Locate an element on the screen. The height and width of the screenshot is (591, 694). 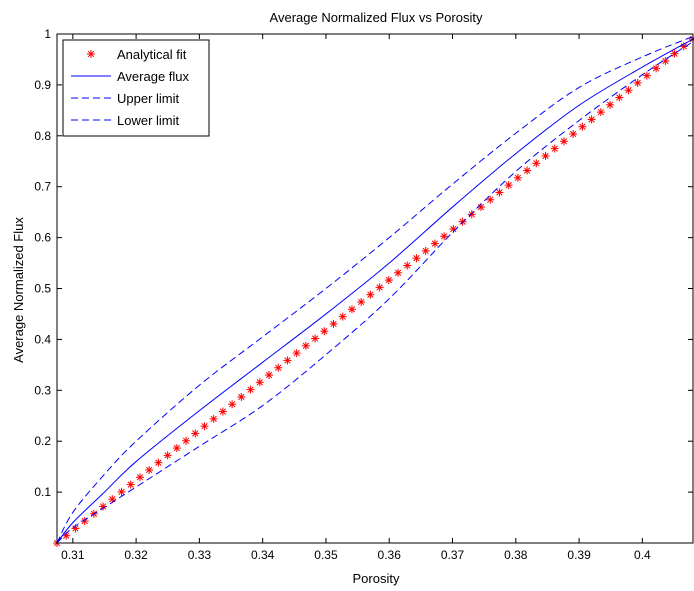
legend-entry-label: Upper limit is located at coordinates (148, 98).